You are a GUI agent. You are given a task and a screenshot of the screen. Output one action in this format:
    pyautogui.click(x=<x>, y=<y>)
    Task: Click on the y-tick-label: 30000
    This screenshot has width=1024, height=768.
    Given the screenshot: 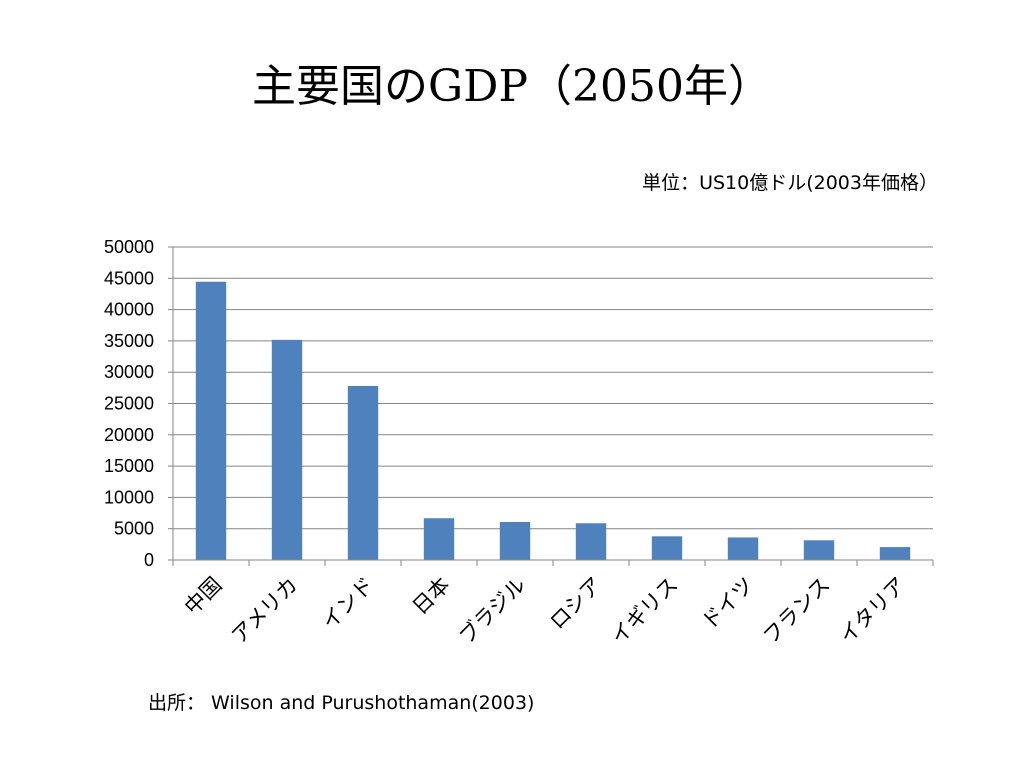 What is the action you would take?
    pyautogui.click(x=129, y=372)
    